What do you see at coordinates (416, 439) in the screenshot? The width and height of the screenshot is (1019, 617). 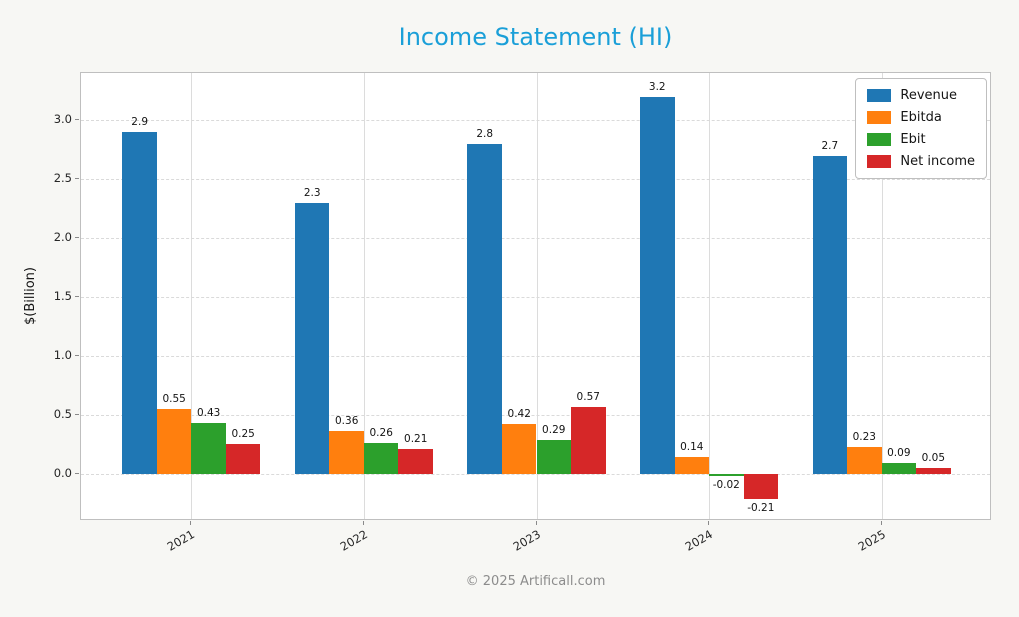 I see `bar-value-label: 0.21` at bounding box center [416, 439].